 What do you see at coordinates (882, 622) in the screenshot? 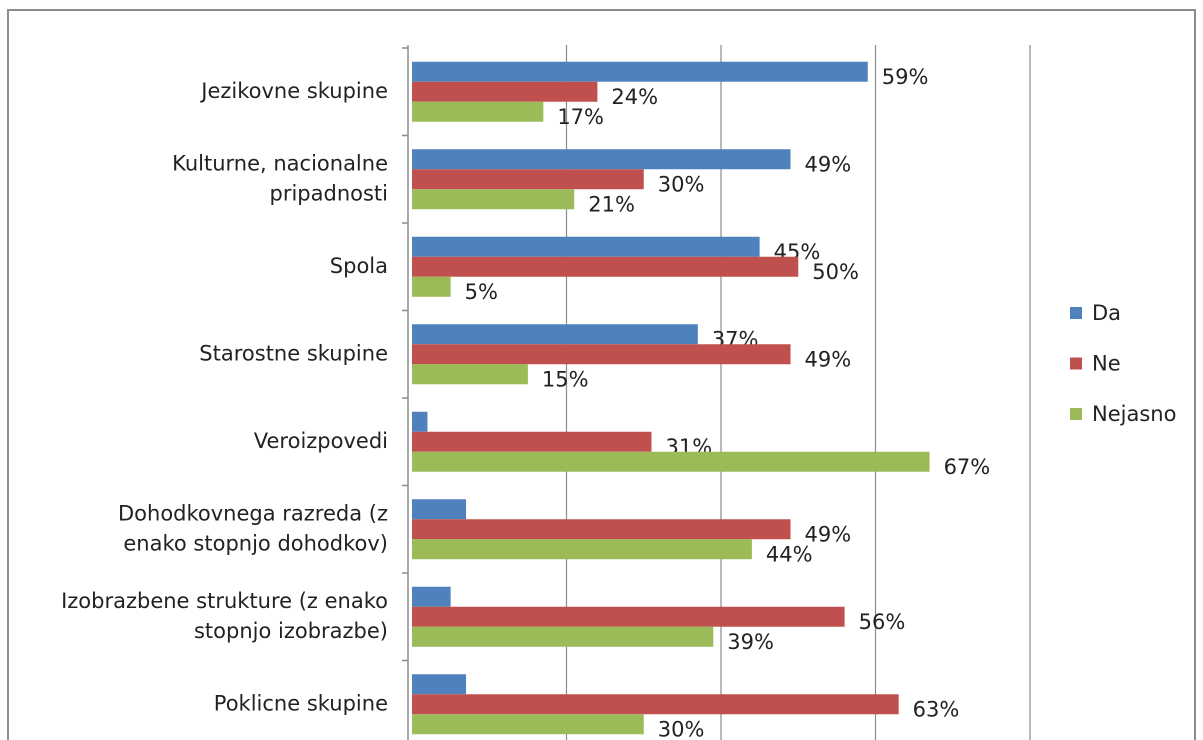
I see `data-label: 56%` at bounding box center [882, 622].